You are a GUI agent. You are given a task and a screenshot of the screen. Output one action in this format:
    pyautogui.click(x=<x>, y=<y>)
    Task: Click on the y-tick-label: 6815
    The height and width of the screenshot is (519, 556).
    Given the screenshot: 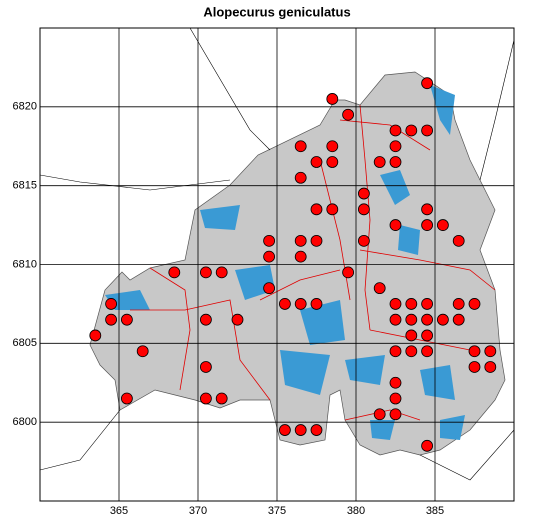 What is the action you would take?
    pyautogui.click(x=25, y=186)
    